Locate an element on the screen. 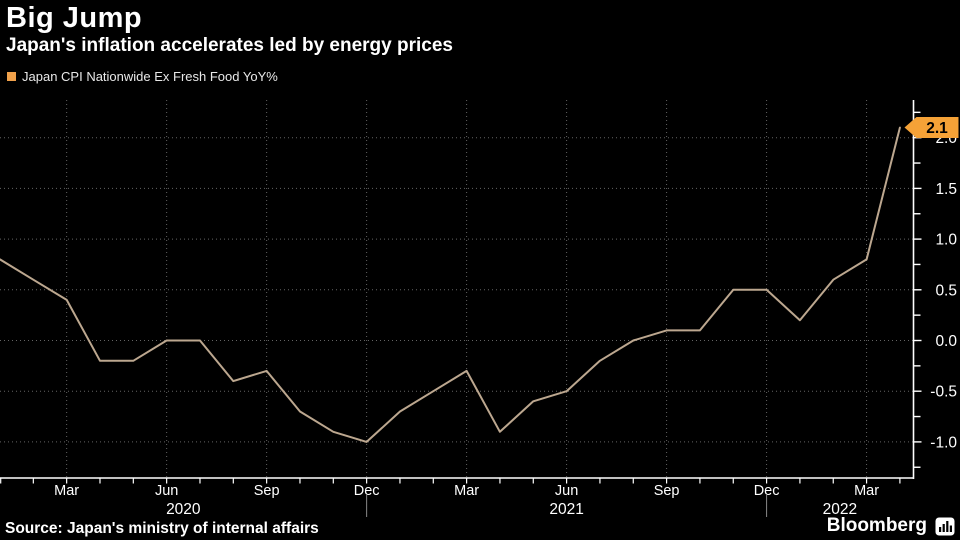 This screenshot has height=540, width=960. y-axis-label: -1.0 is located at coordinates (943, 442).